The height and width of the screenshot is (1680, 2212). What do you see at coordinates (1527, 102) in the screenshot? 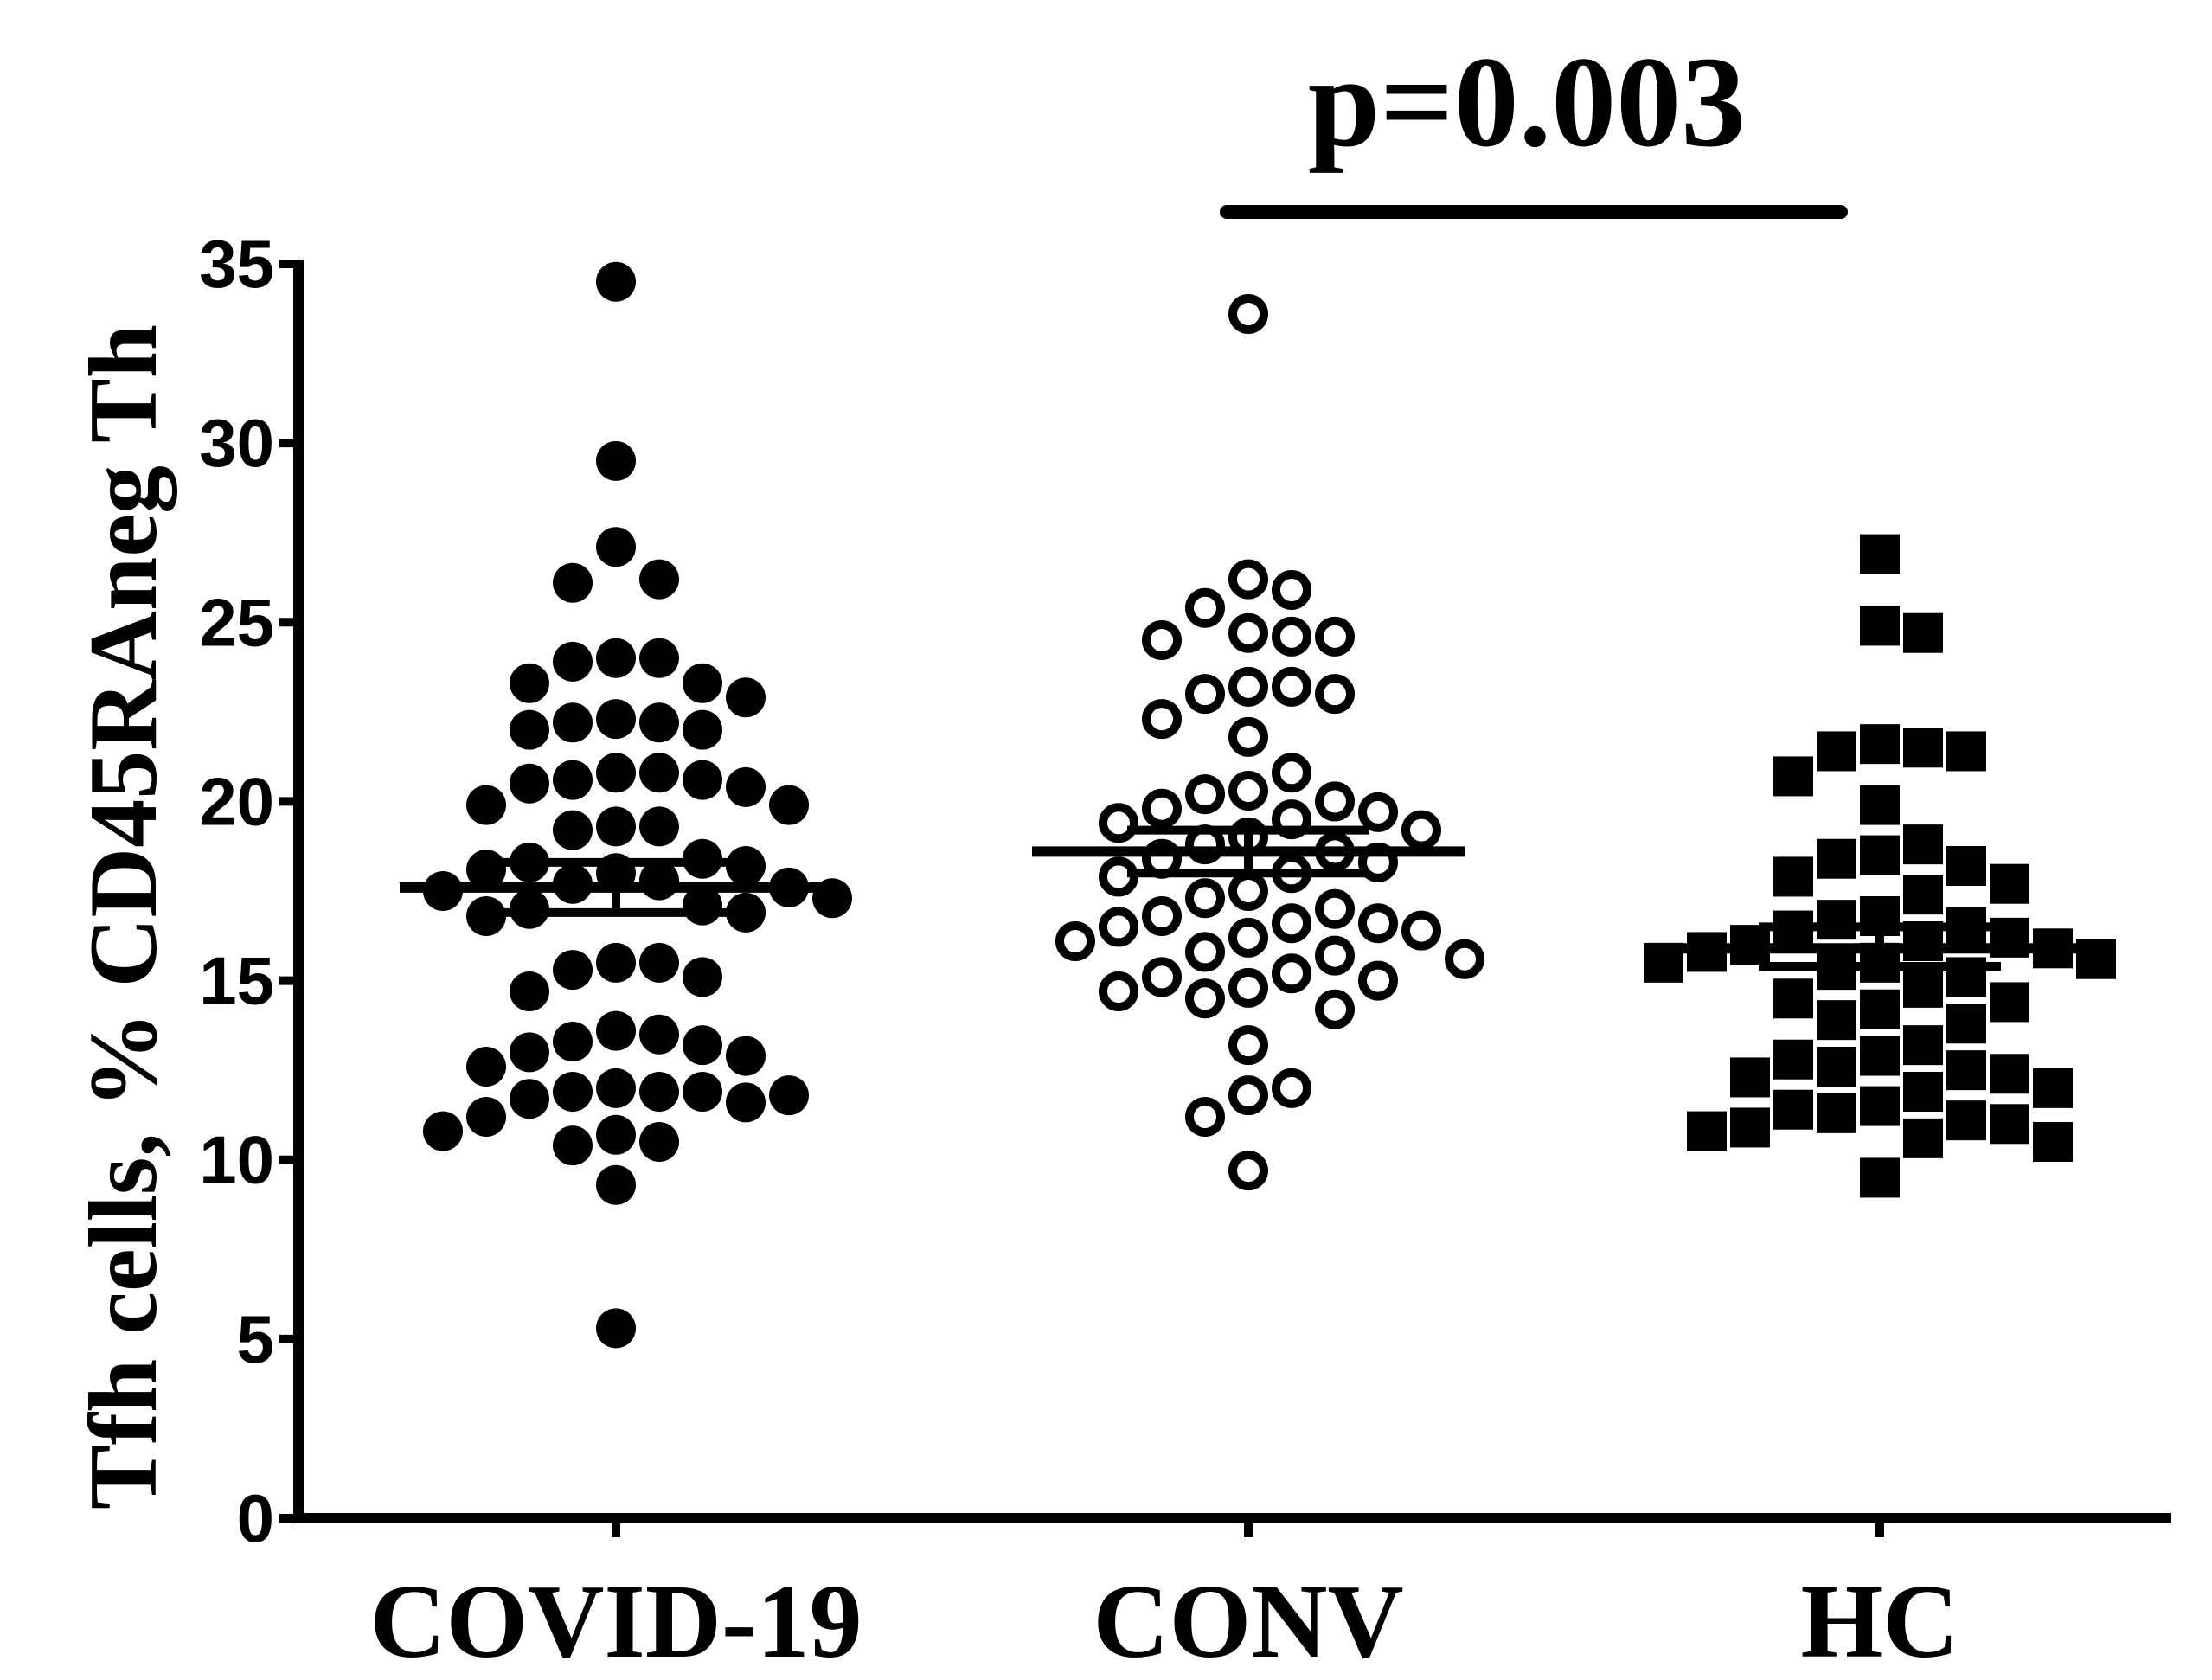
I see `p-value-label: p=0.003` at bounding box center [1527, 102].